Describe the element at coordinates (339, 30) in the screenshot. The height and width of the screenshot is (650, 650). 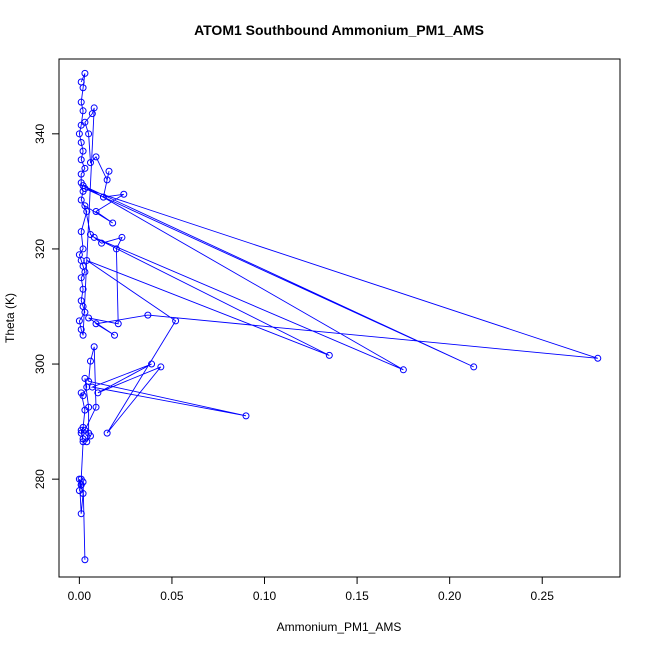
I see `chart-title: ATOM1 Southbound Ammonium_PM1_AMS` at that location.